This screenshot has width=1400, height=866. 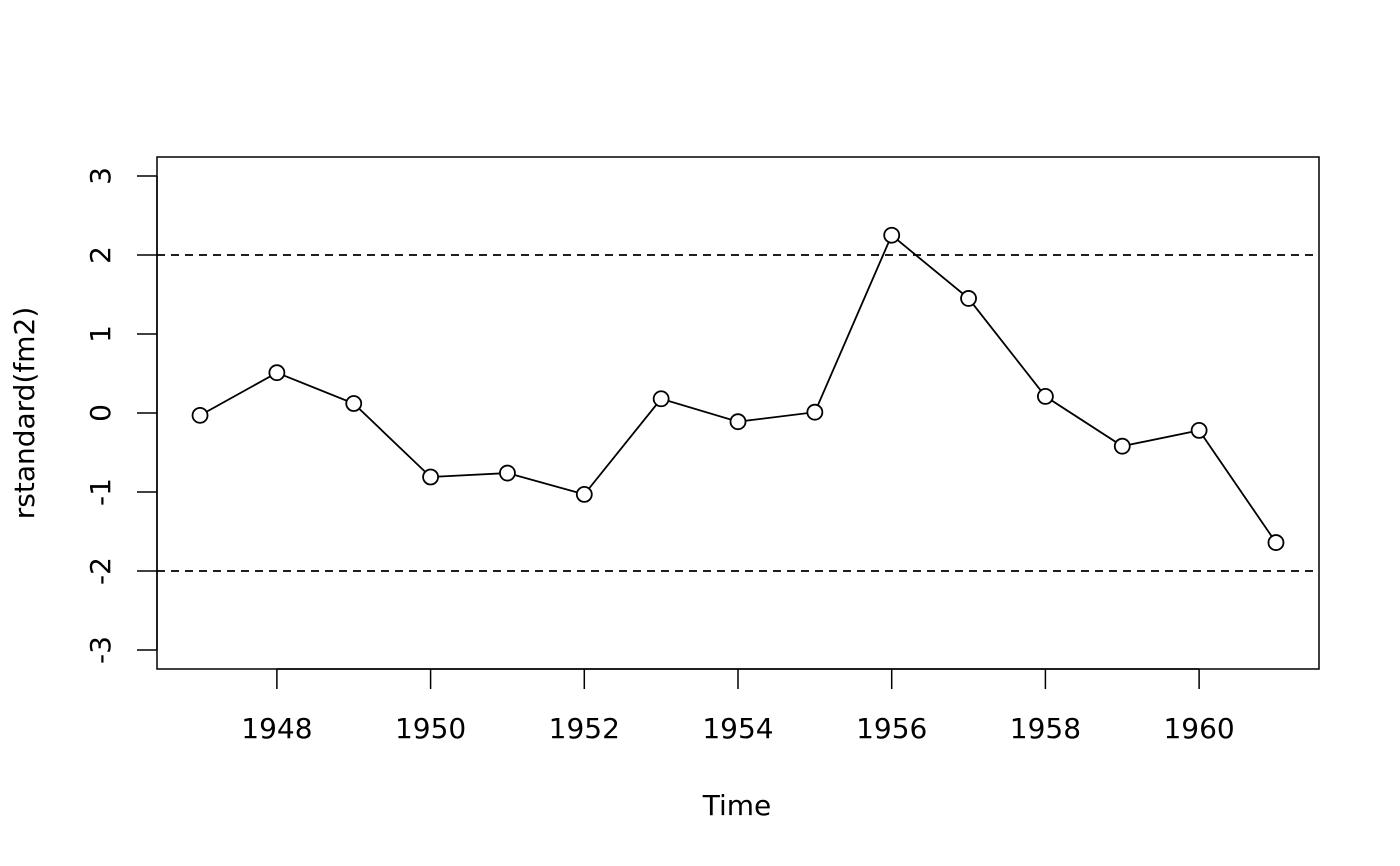 What do you see at coordinates (891, 728) in the screenshot?
I see `x-tick-label: 1956` at bounding box center [891, 728].